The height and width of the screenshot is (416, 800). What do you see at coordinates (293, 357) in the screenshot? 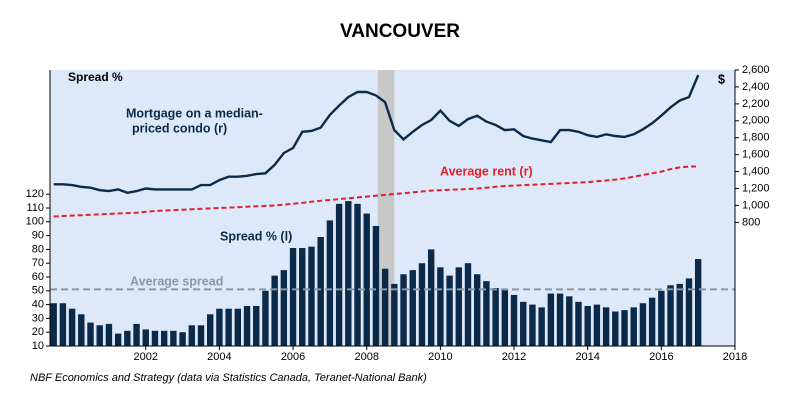
I see `x-tick-label: 2006` at bounding box center [293, 357].